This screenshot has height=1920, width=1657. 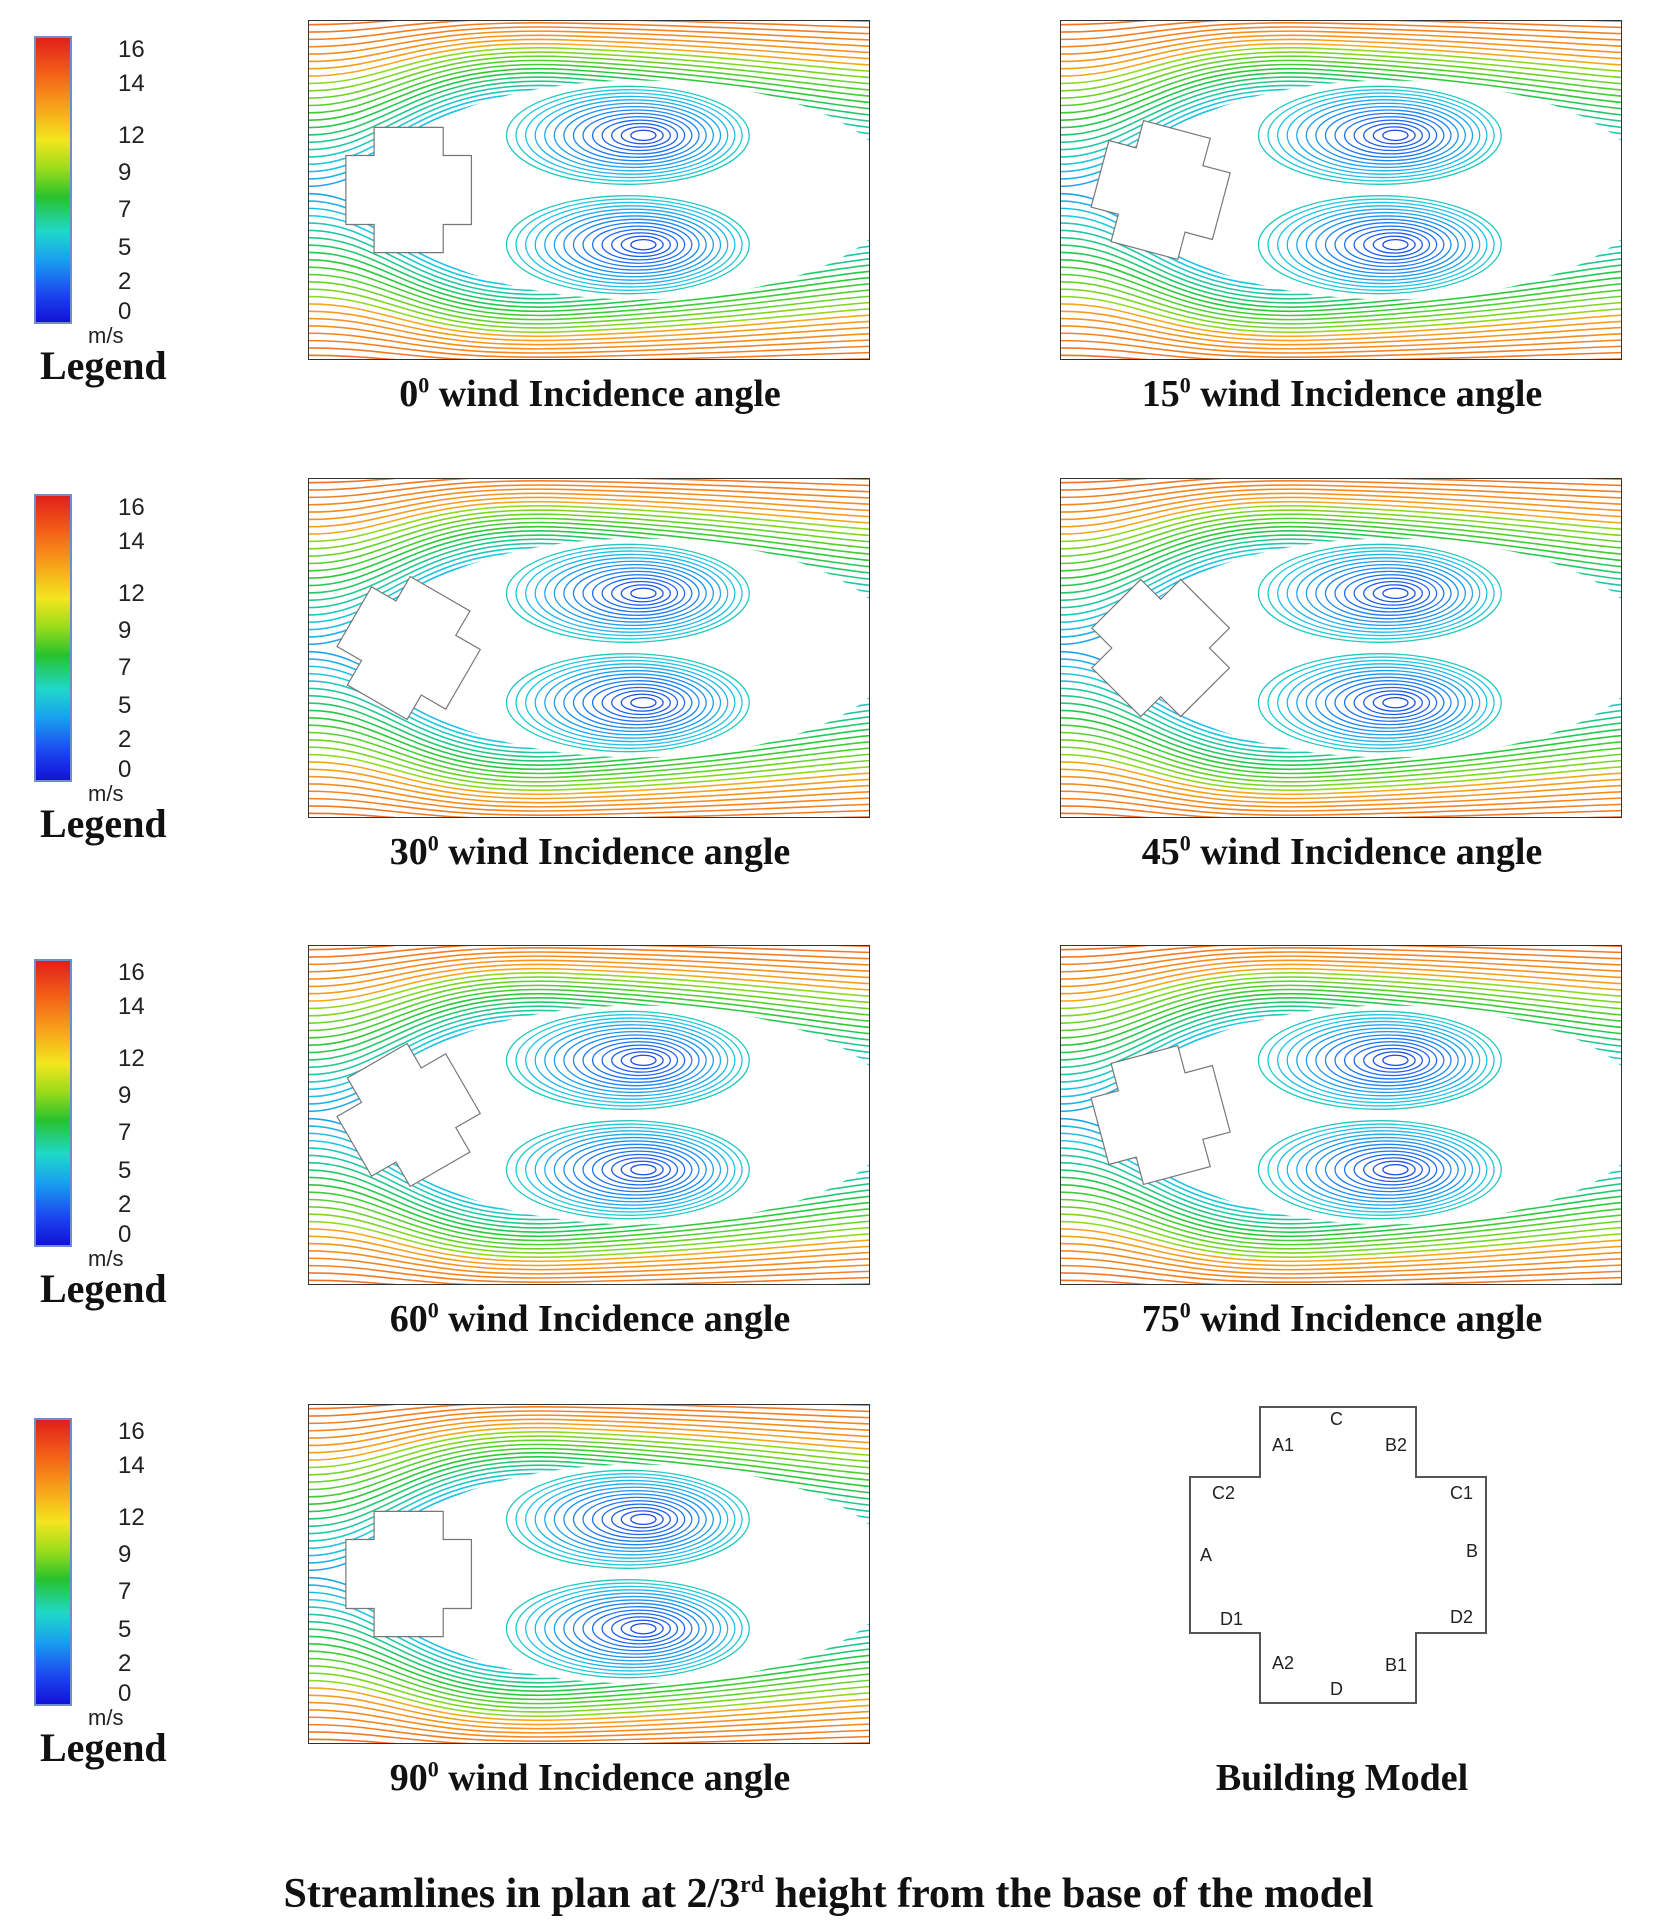 What do you see at coordinates (1336, 1689) in the screenshot?
I see `model-label-d: D` at bounding box center [1336, 1689].